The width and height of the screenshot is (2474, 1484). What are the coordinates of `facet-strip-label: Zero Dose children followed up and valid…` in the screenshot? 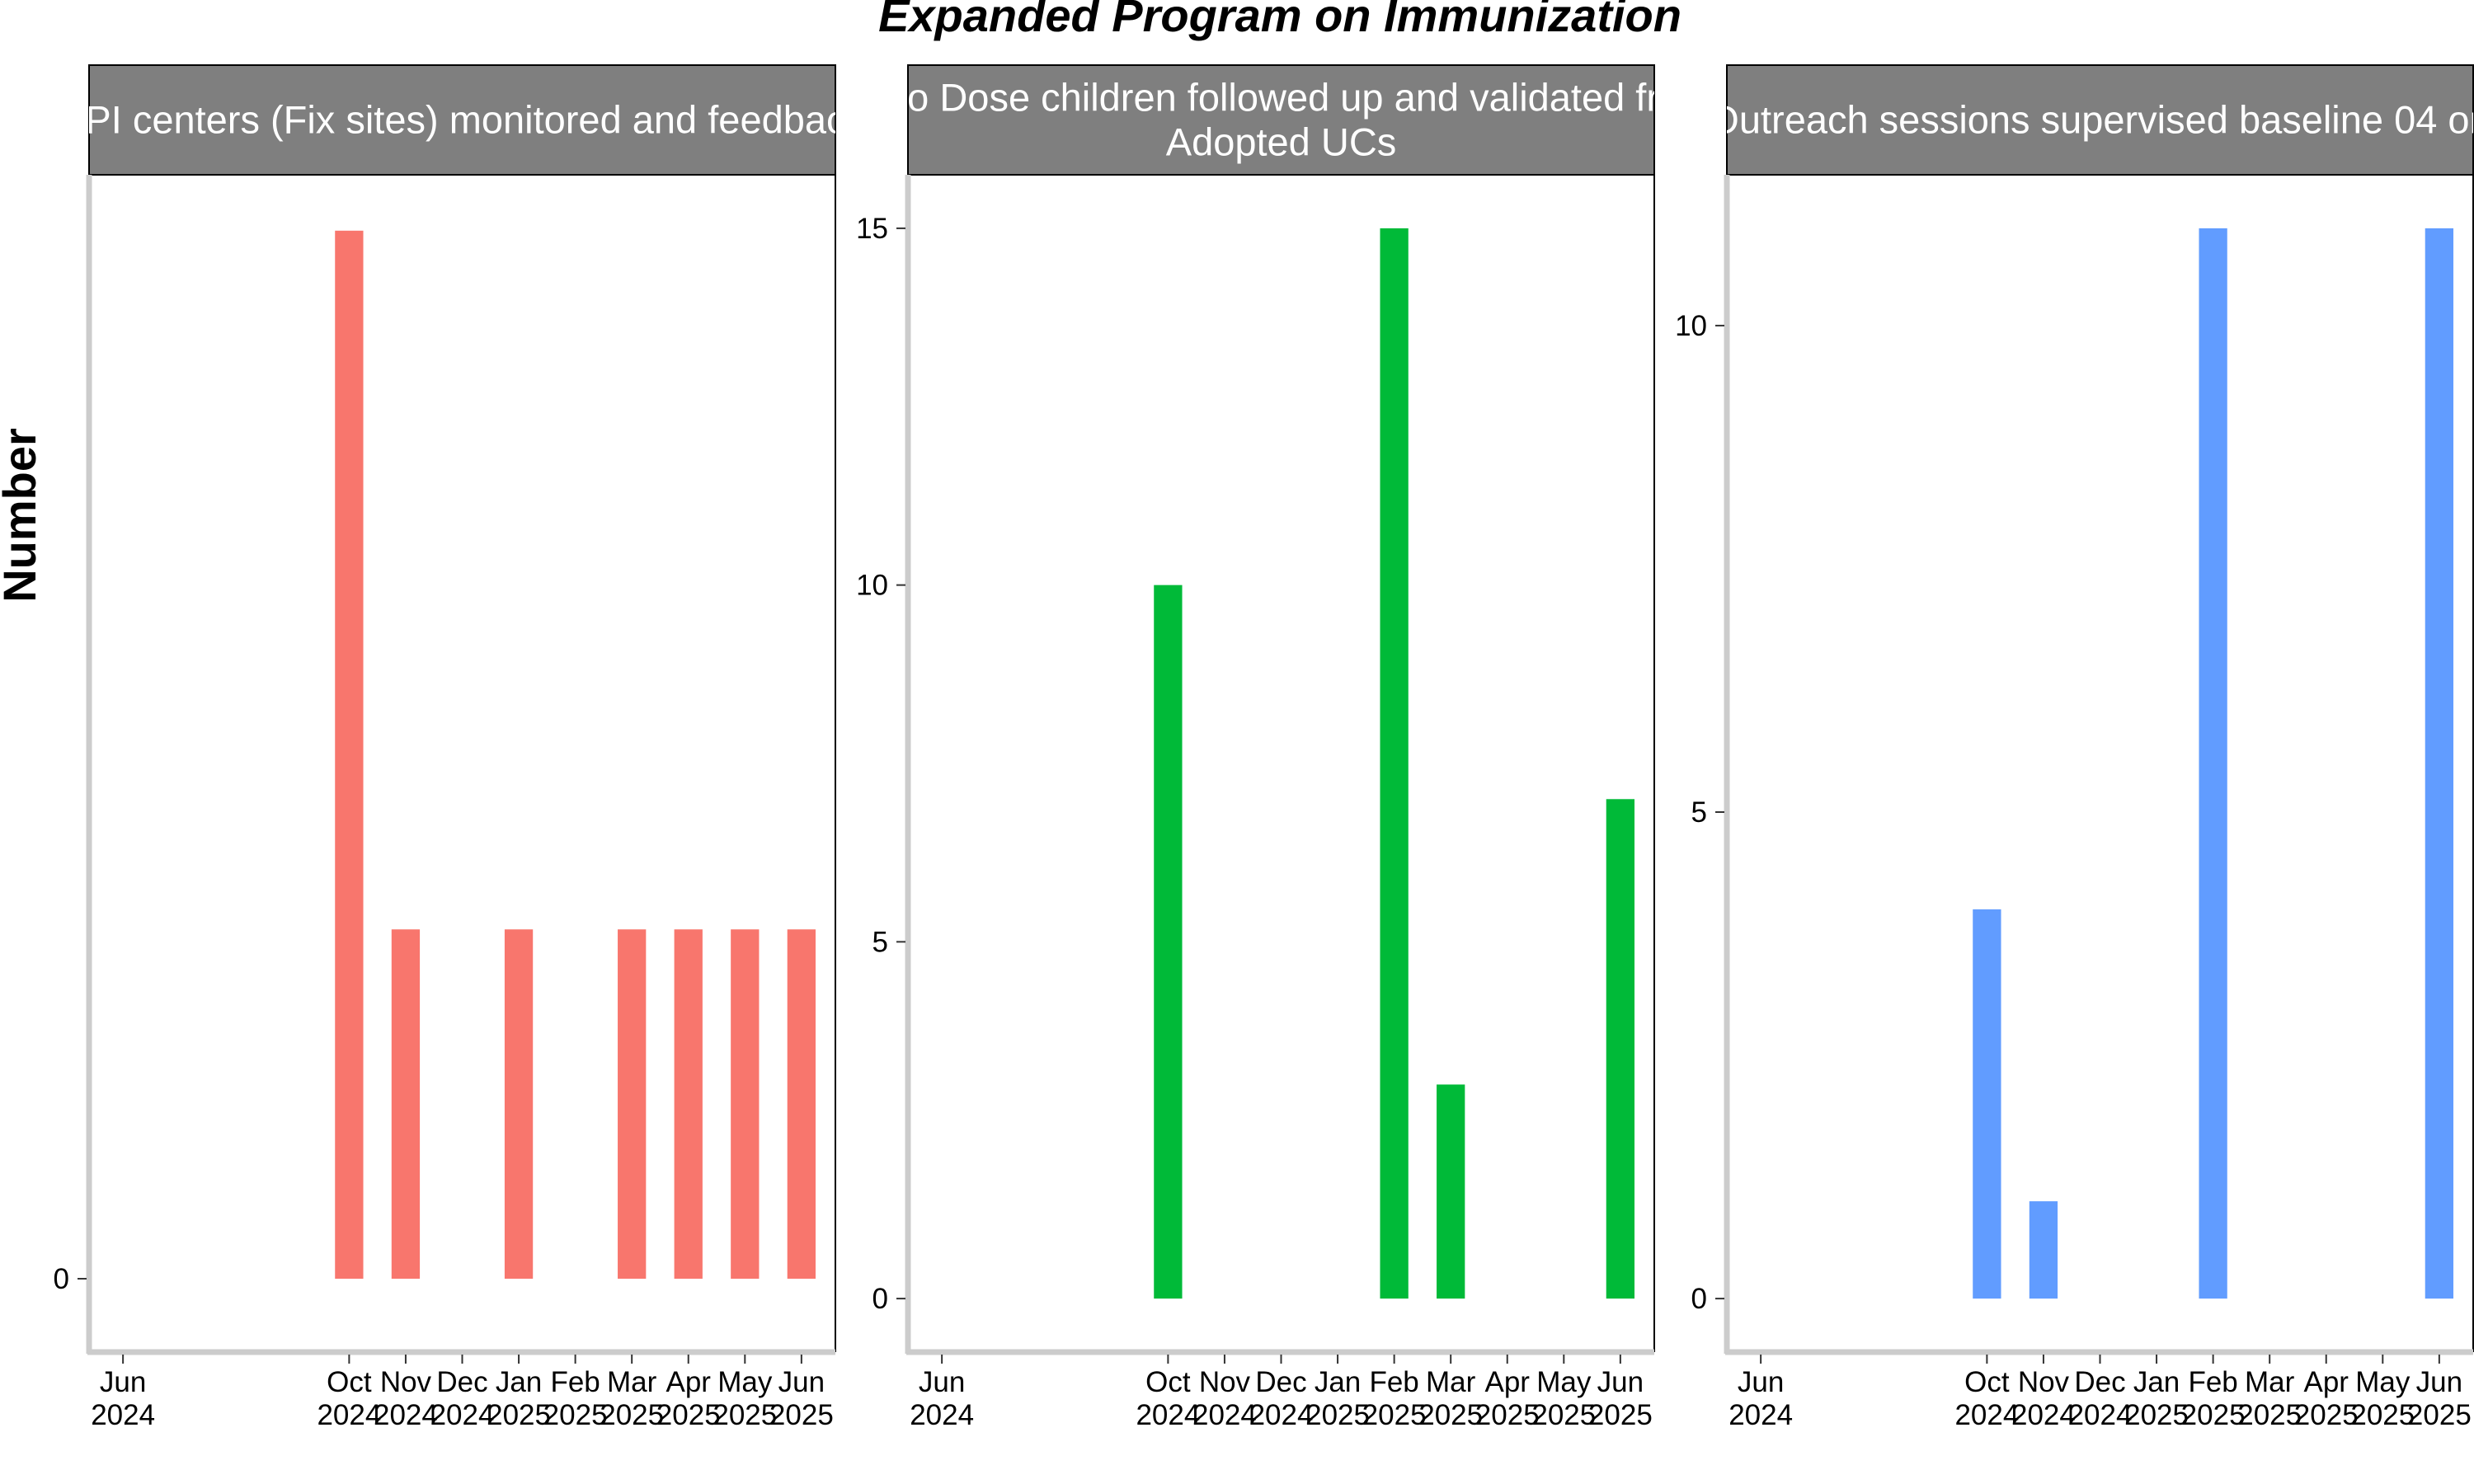 It's located at (1281, 98).